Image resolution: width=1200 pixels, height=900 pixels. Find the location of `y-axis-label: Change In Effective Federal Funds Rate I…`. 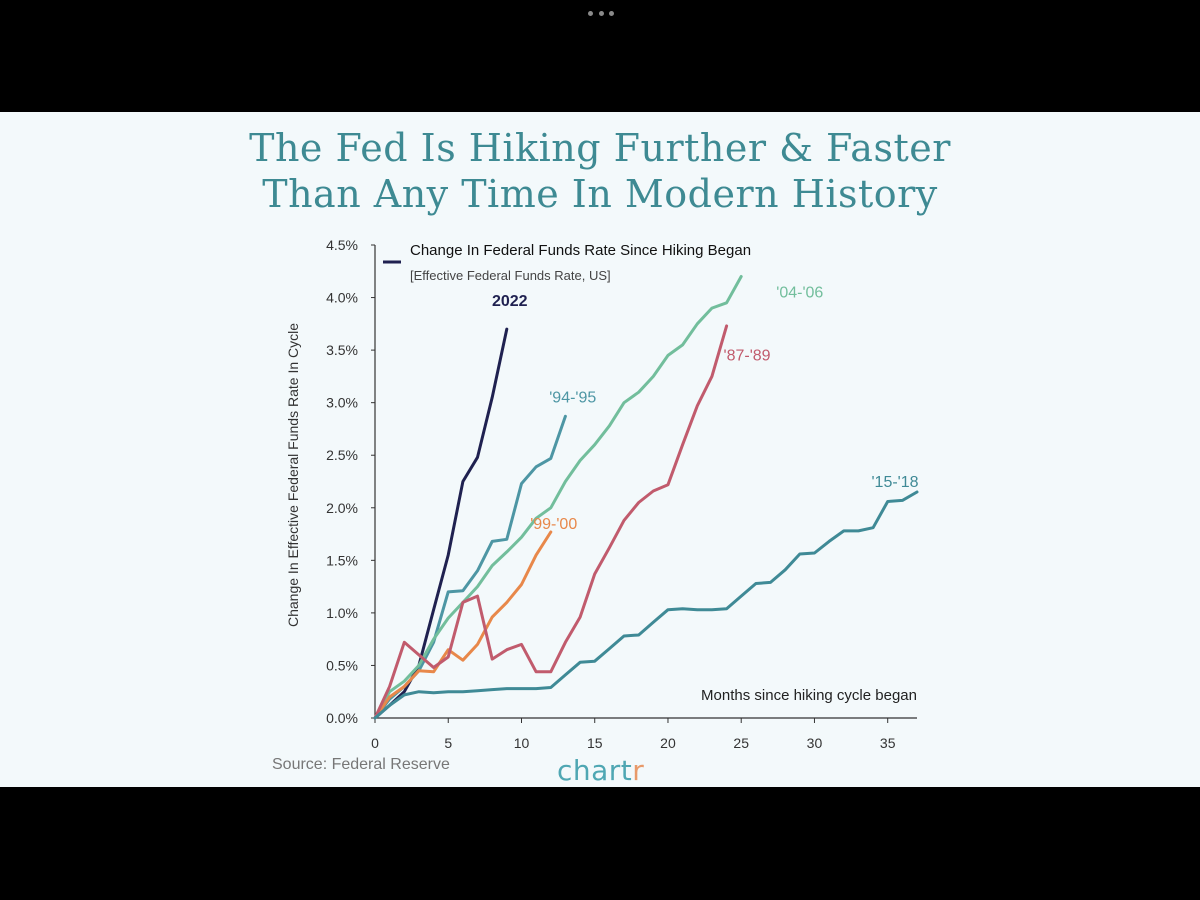

y-axis-label: Change In Effective Federal Funds Rate I… is located at coordinates (293, 475).